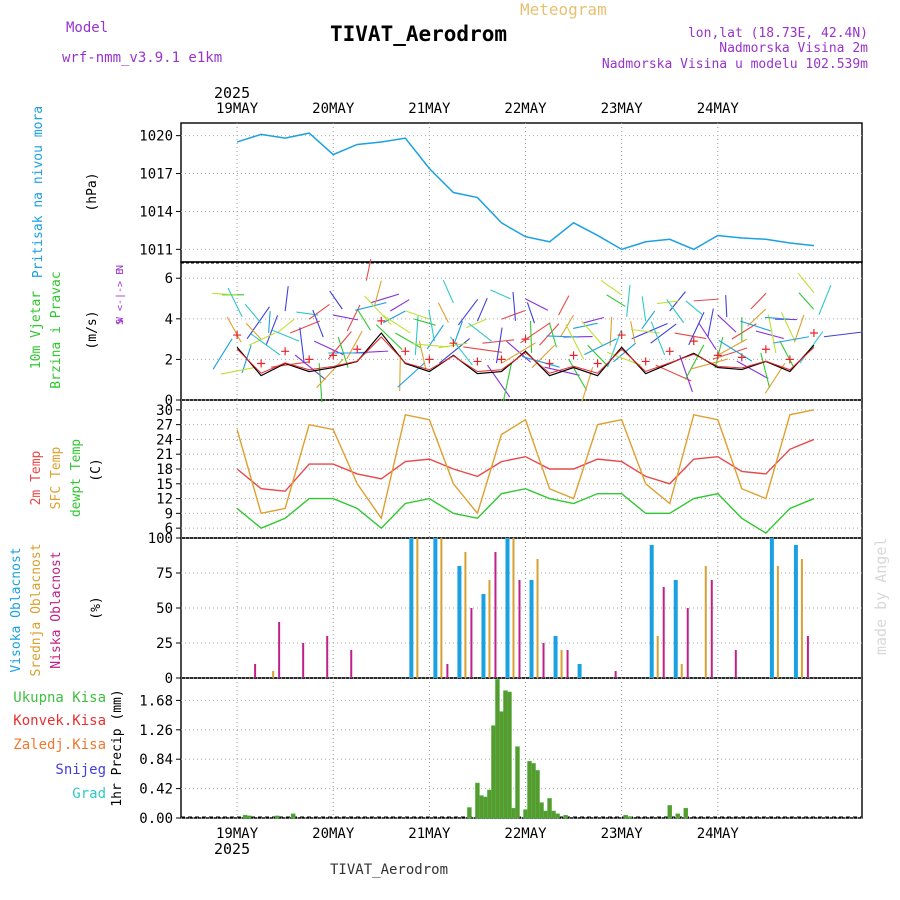  Describe the element at coordinates (525, 354) in the screenshot. I see `wind-speed-line` at that location.